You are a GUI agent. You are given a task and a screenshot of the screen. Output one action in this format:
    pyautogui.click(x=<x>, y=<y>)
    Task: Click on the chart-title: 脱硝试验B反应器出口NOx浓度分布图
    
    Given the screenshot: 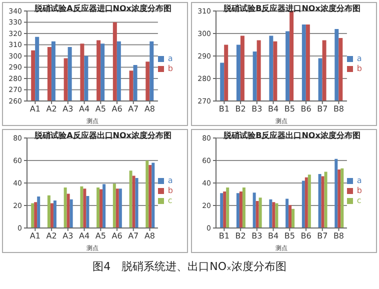 What is the action you would take?
    pyautogui.click(x=292, y=135)
    